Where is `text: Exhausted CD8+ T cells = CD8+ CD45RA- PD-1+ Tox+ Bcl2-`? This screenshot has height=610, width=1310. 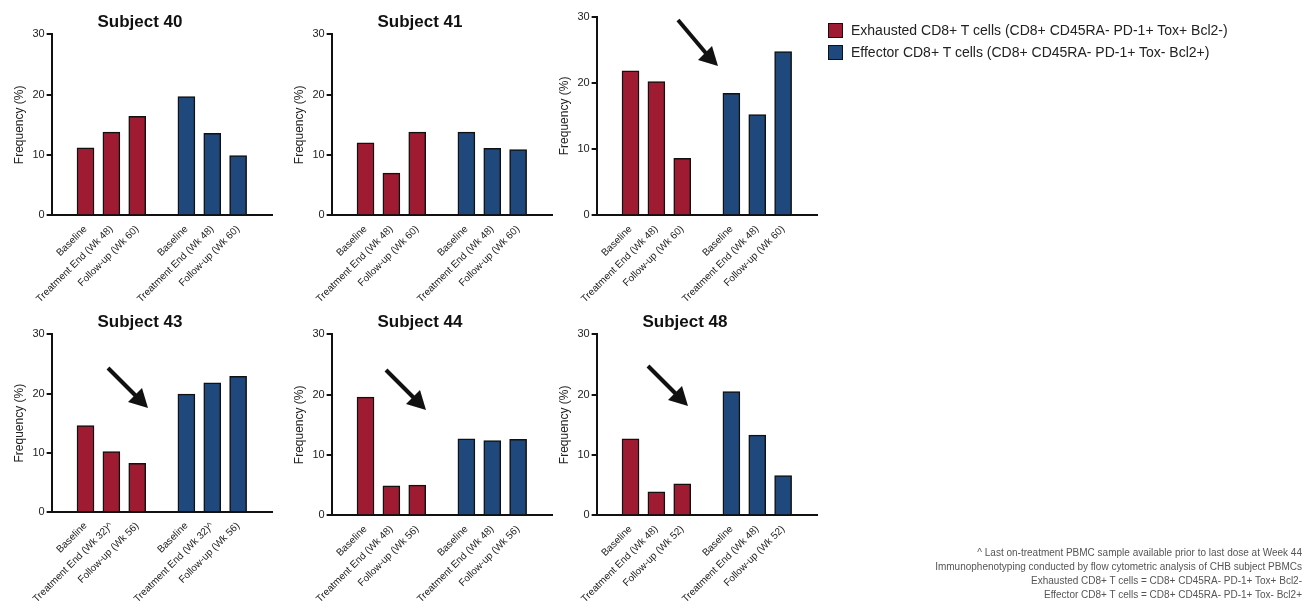
text: Exhausted CD8+ T cells = CD8+ CD45RA- PD-1+ Tox+ Bcl2- is located at coordinates (1166, 581).